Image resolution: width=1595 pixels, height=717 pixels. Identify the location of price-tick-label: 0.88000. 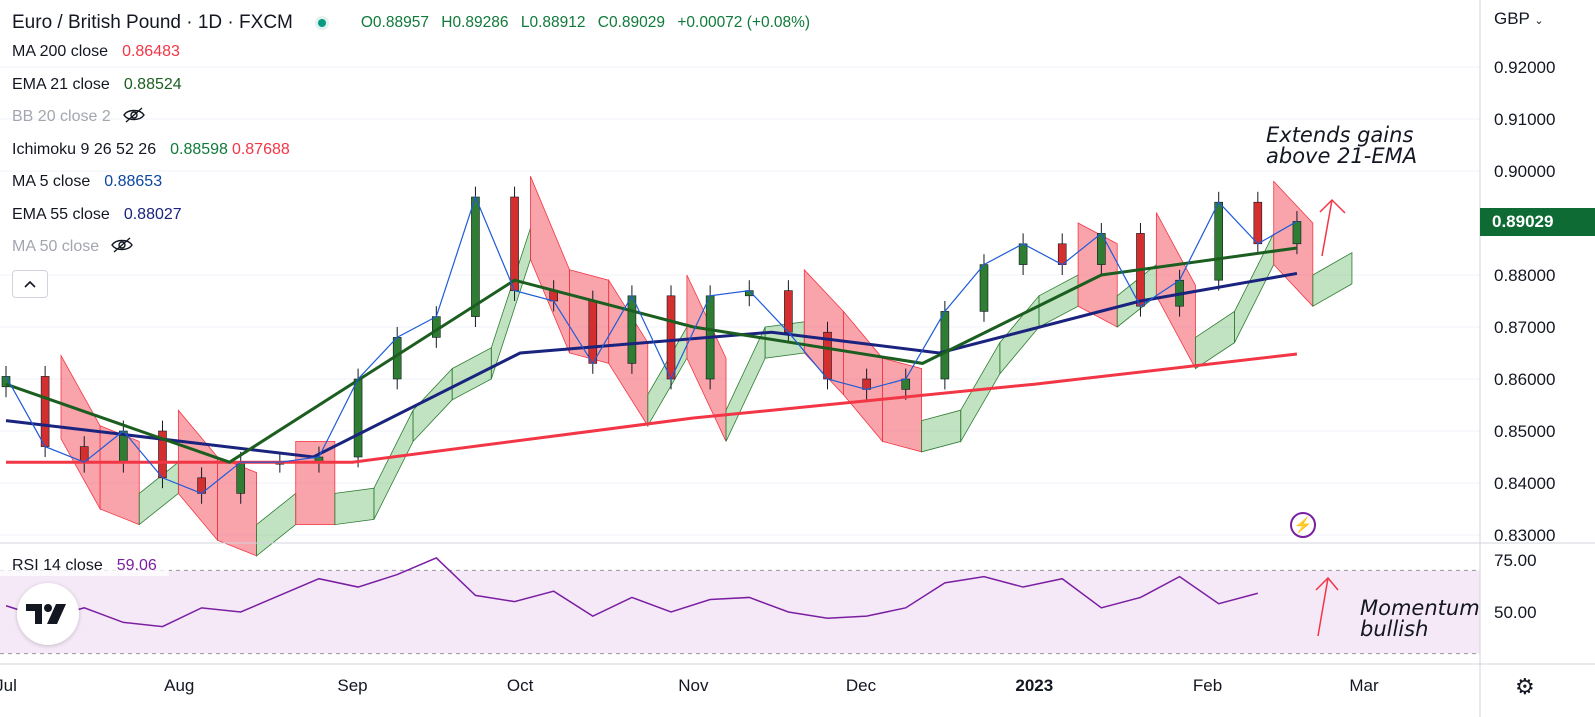
(1524, 275).